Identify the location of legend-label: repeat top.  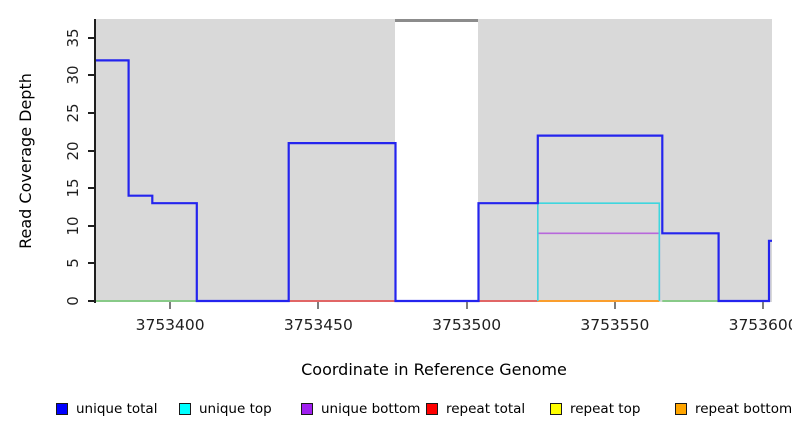
(605, 409).